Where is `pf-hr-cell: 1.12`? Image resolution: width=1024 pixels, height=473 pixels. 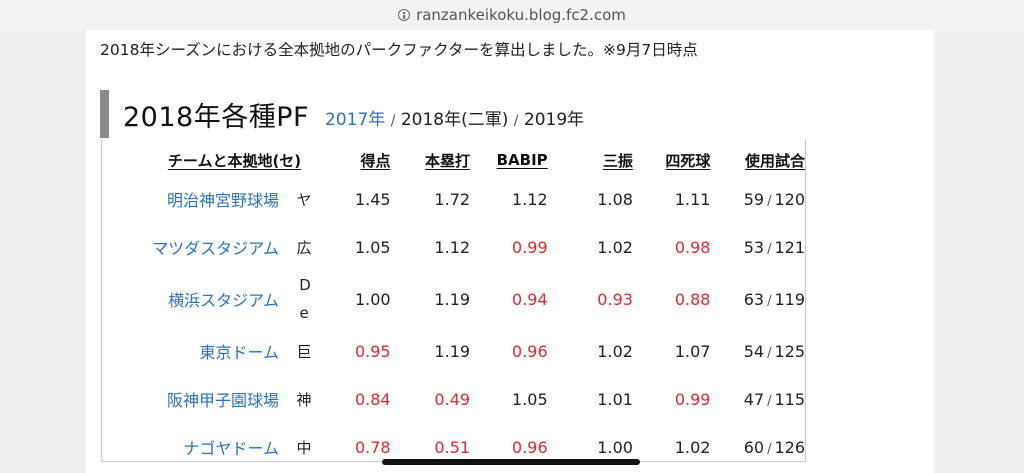
pf-hr-cell: 1.12 is located at coordinates (452, 247).